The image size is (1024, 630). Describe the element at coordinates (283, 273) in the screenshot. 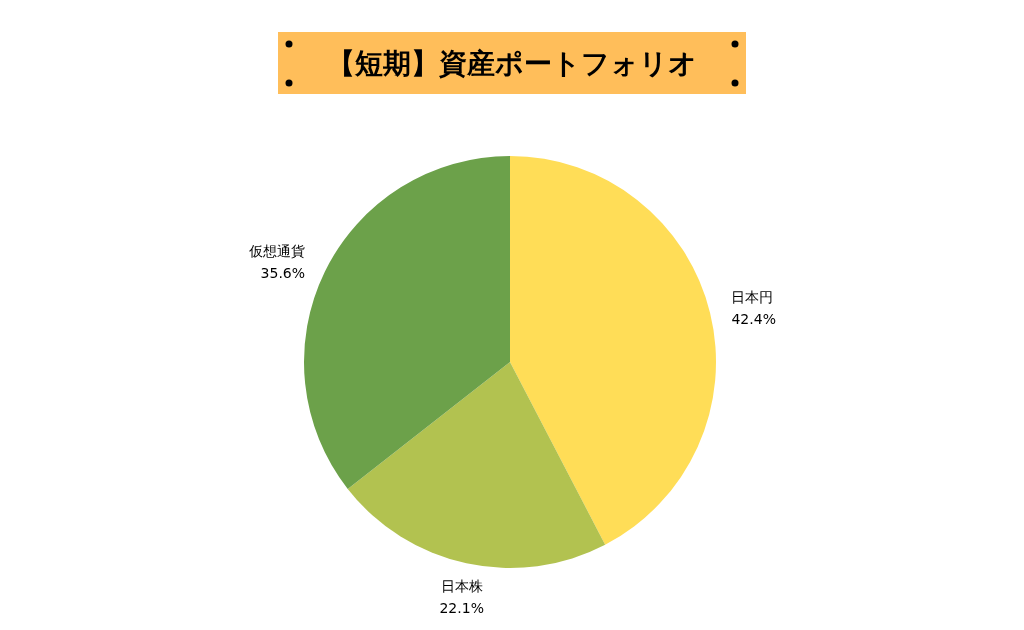

I see `data-label: 35.6%` at that location.